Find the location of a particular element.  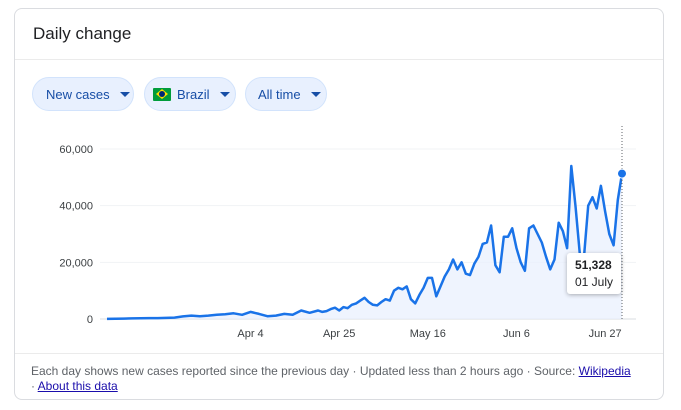

title-divider is located at coordinates (339, 59).